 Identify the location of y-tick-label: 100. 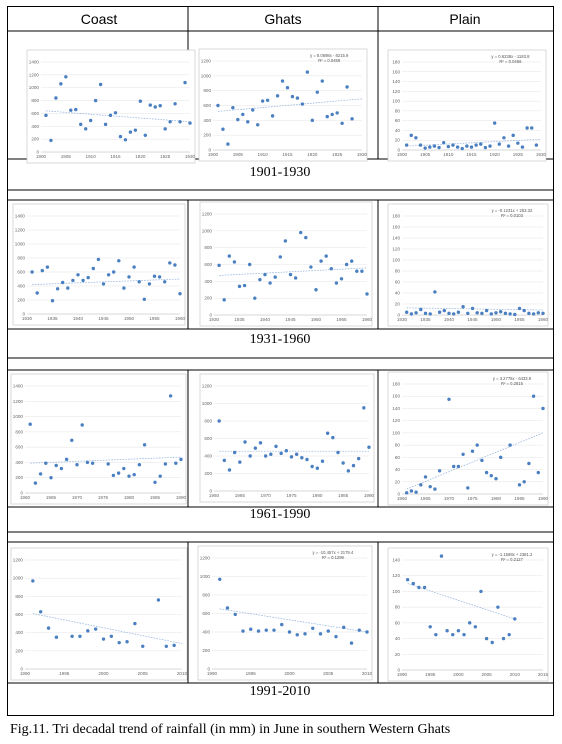
(396, 101).